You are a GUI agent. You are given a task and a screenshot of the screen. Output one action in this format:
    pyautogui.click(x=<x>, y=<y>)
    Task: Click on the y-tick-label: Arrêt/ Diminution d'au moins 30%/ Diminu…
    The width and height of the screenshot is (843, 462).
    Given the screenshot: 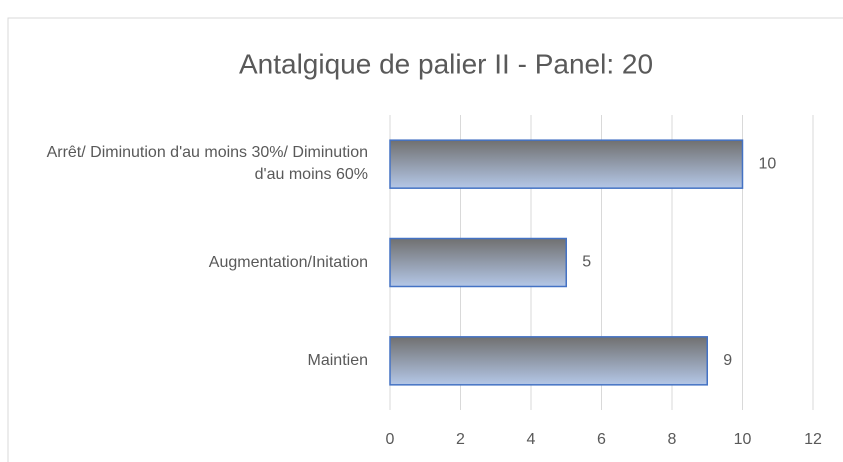 What is the action you would take?
    pyautogui.click(x=207, y=164)
    